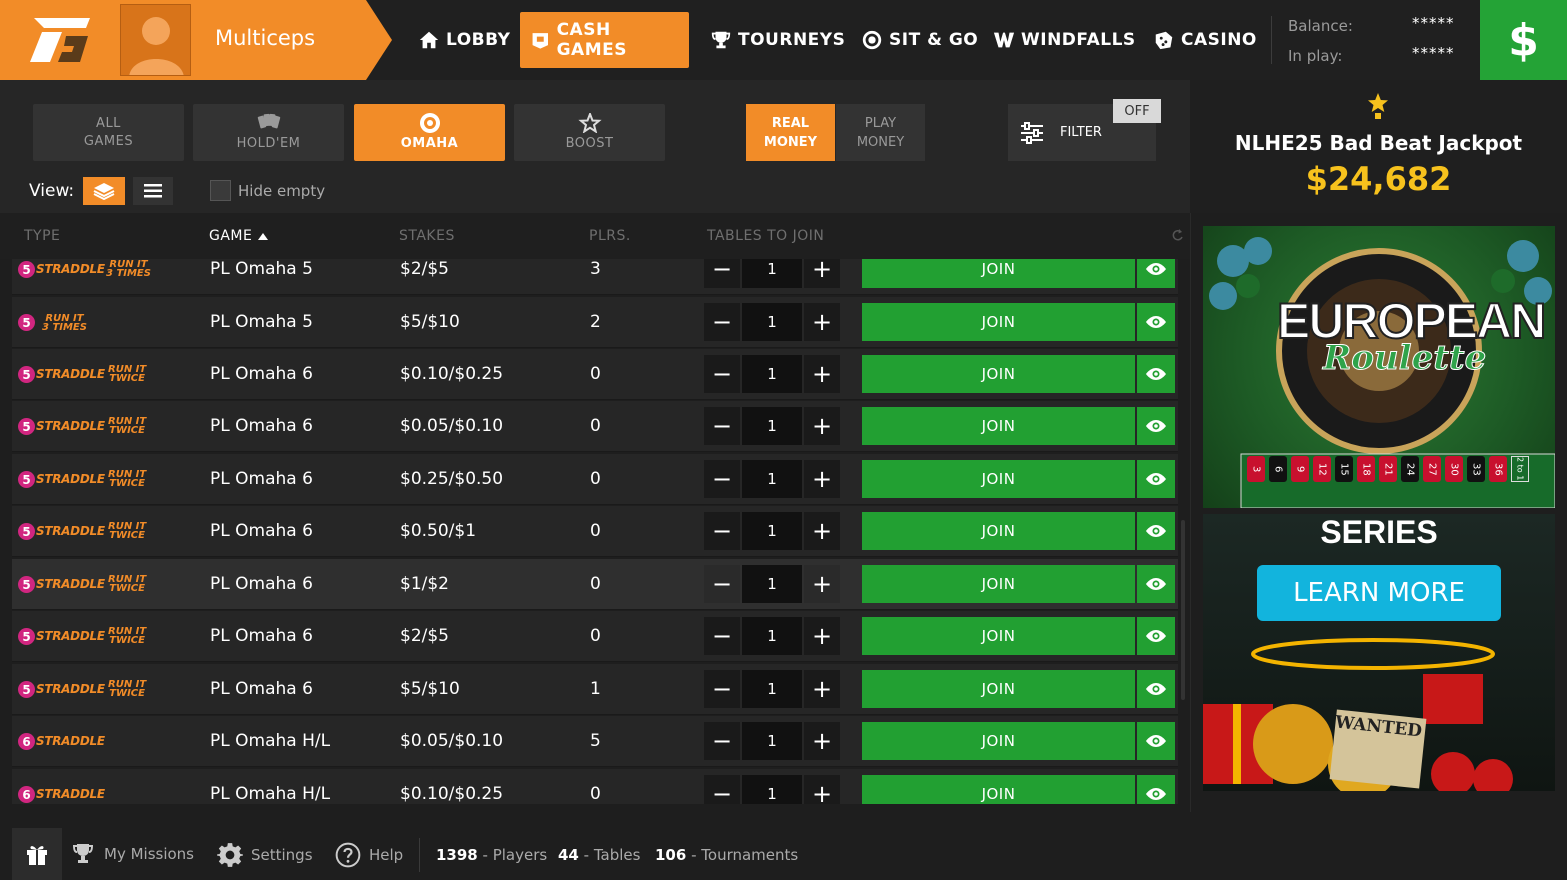 The image size is (1567, 880). Describe the element at coordinates (1064, 40) in the screenshot. I see `nav-windfalls: WINDFALLS` at that location.